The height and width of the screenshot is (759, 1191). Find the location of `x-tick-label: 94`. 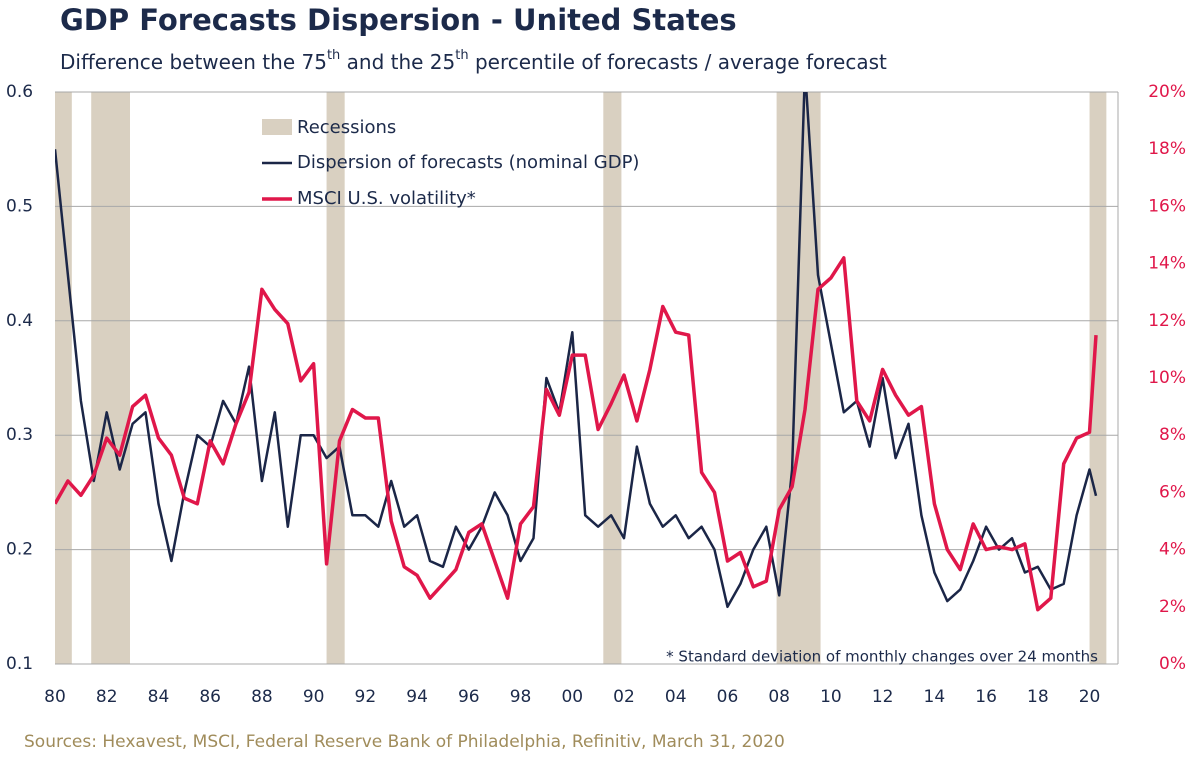

x-tick-label: 94 is located at coordinates (417, 697).